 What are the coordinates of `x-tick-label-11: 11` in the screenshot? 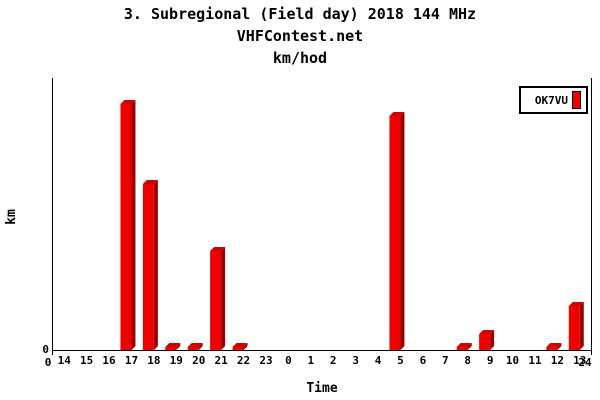 It's located at (535, 360).